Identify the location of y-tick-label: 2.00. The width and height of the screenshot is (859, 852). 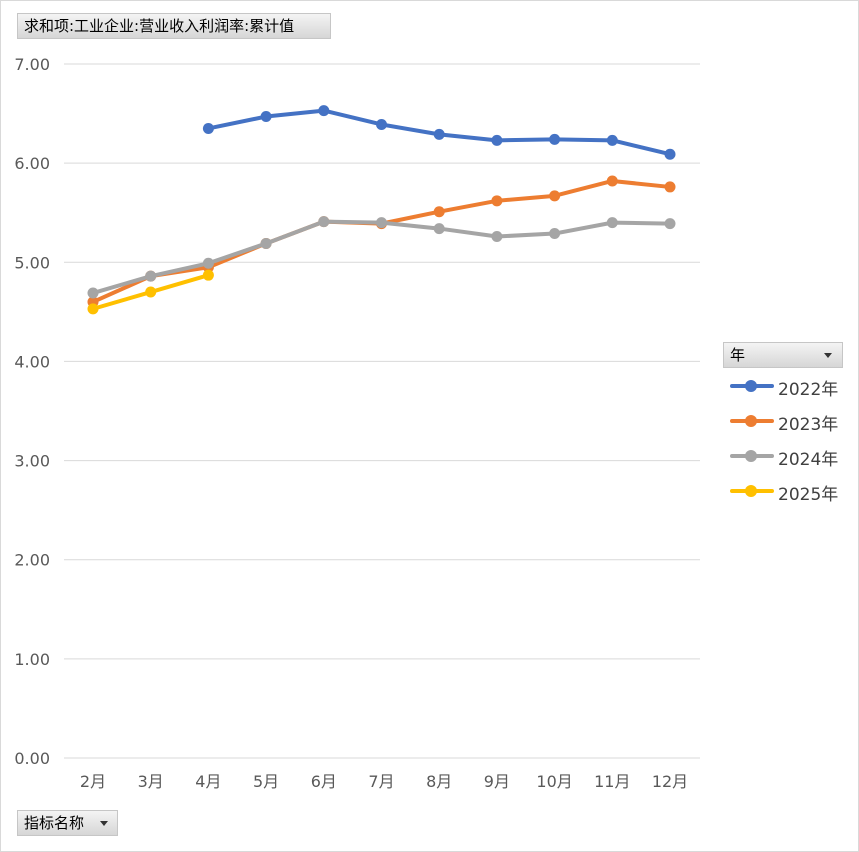
(32, 560).